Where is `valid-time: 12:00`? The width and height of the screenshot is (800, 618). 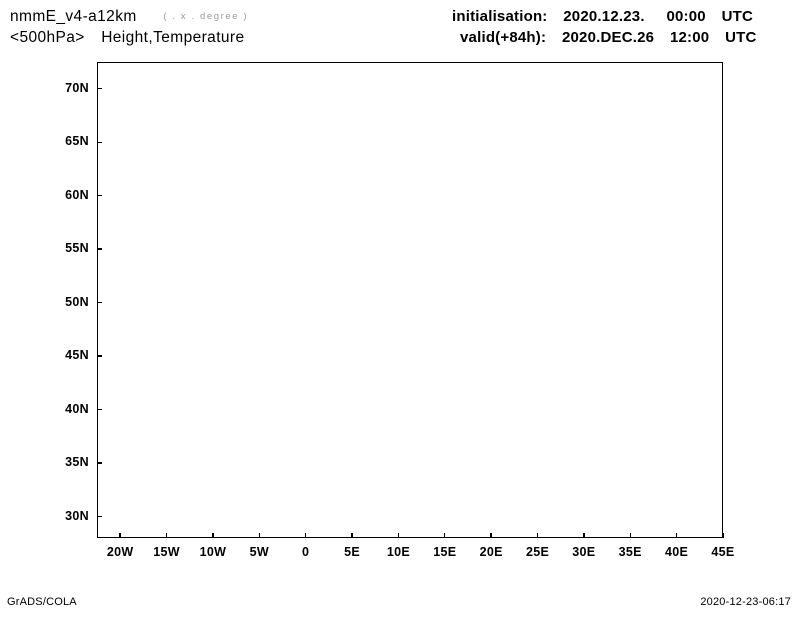 valid-time: 12:00 is located at coordinates (689, 37).